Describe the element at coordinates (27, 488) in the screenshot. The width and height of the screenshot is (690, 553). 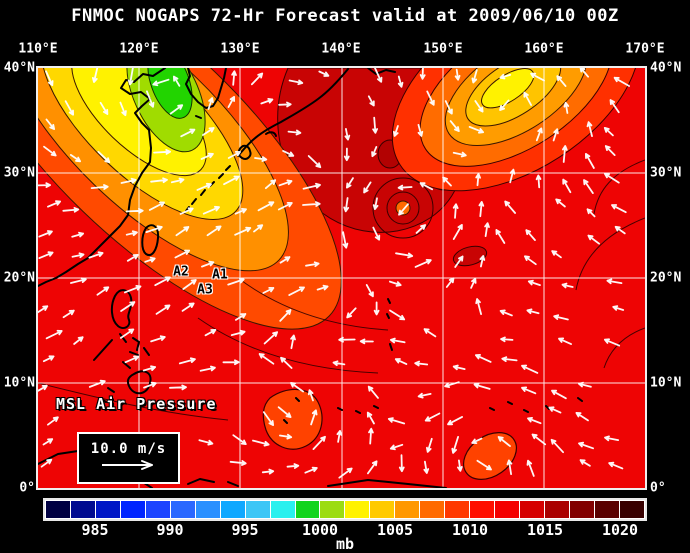
I see `lat-tick-left: 0°` at that location.